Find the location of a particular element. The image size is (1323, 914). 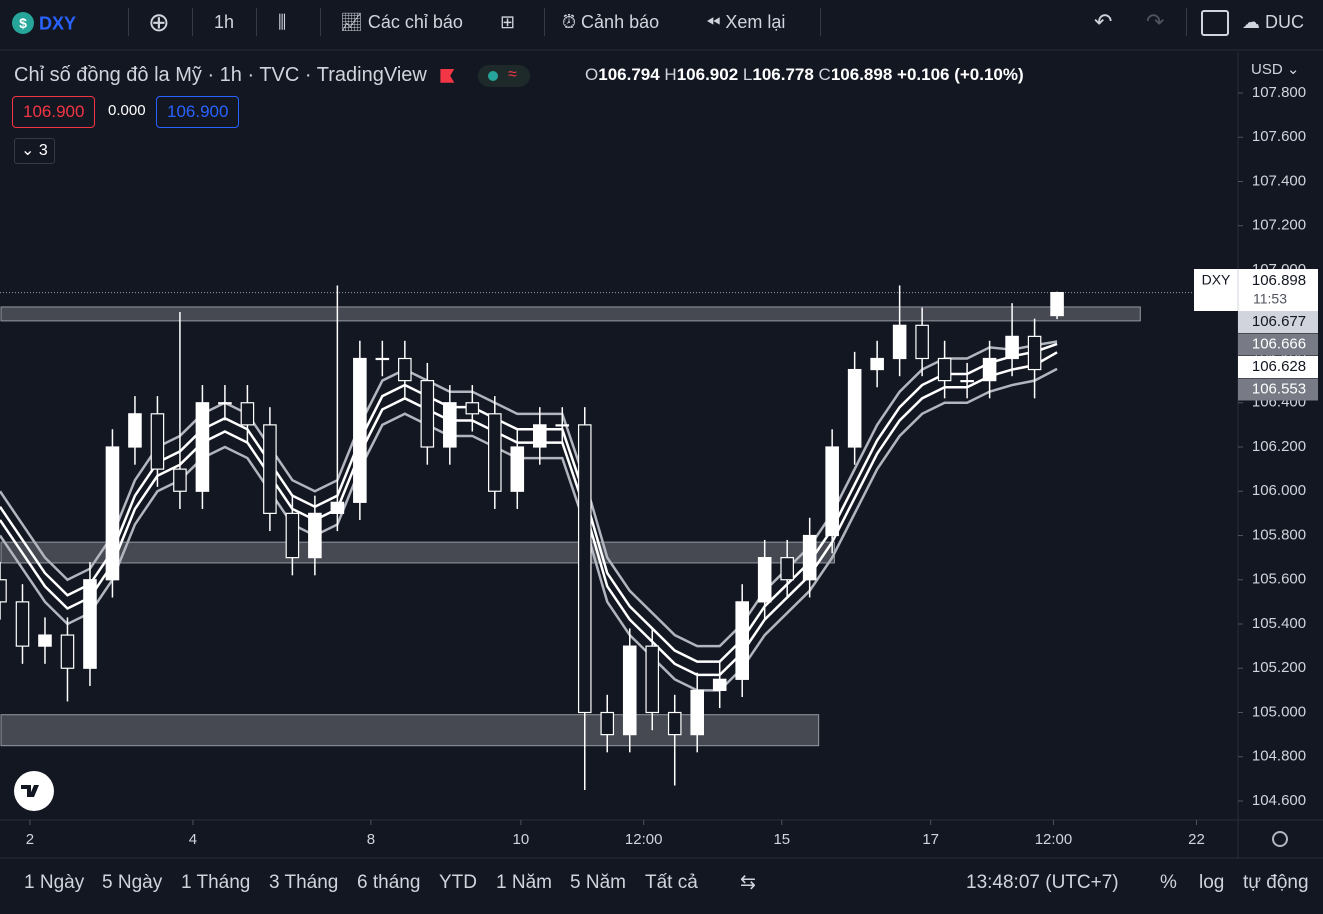

range-button: 1 Năm is located at coordinates (524, 882).